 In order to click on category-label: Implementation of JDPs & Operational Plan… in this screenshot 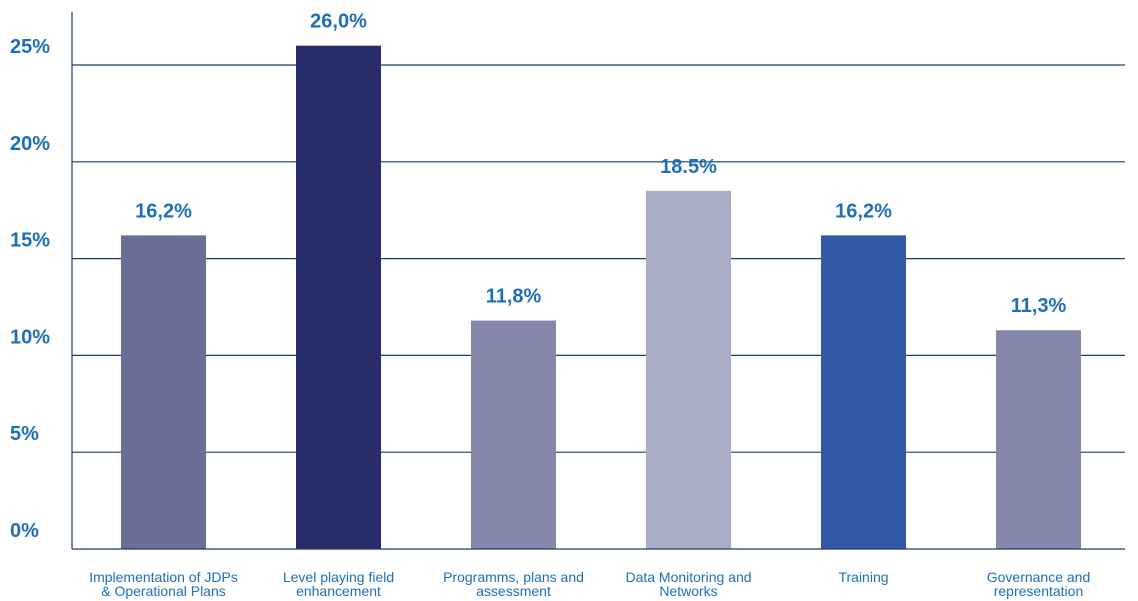, I will do `click(163, 584)`.